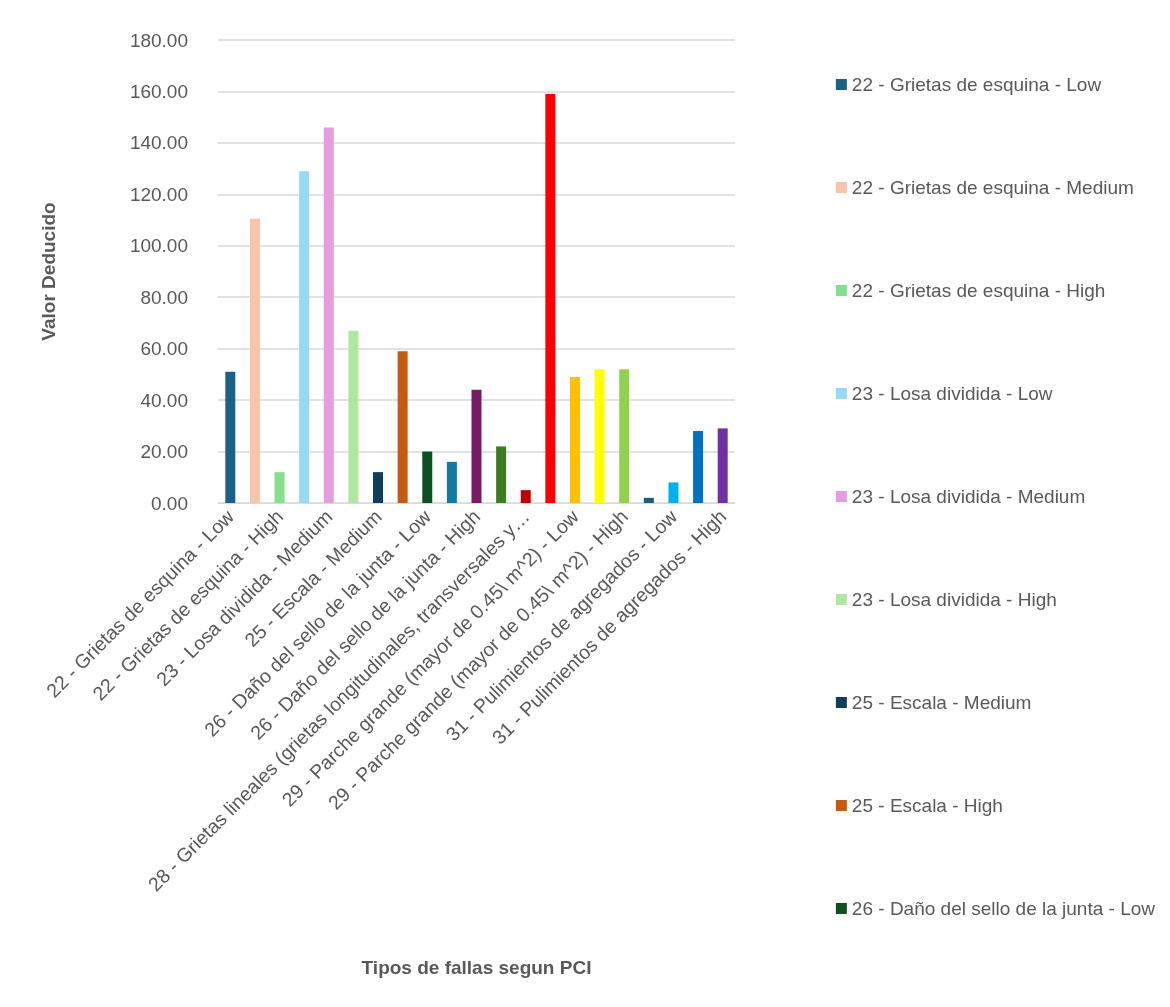 The height and width of the screenshot is (1007, 1170). Describe the element at coordinates (927, 805) in the screenshot. I see `legend-label: 25 - Escala - High` at that location.